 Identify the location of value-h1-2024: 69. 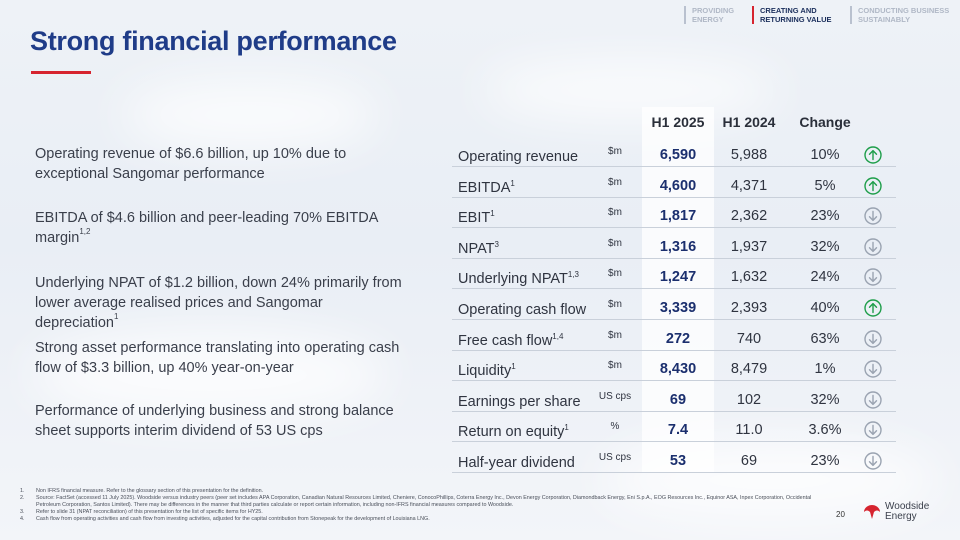
(749, 461).